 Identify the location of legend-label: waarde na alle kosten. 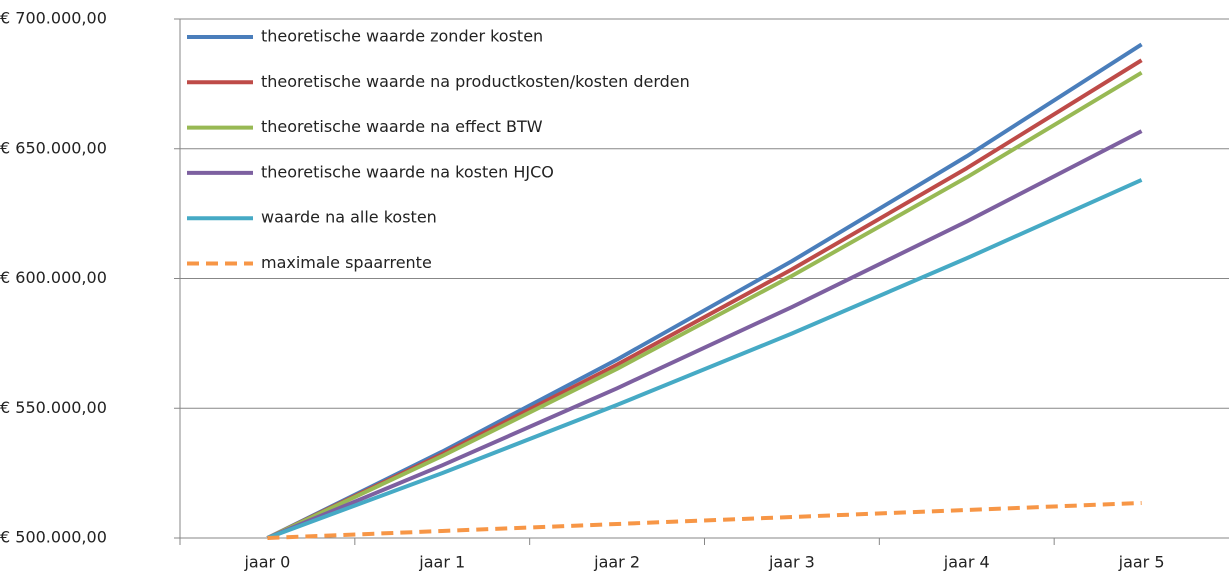
(349, 217).